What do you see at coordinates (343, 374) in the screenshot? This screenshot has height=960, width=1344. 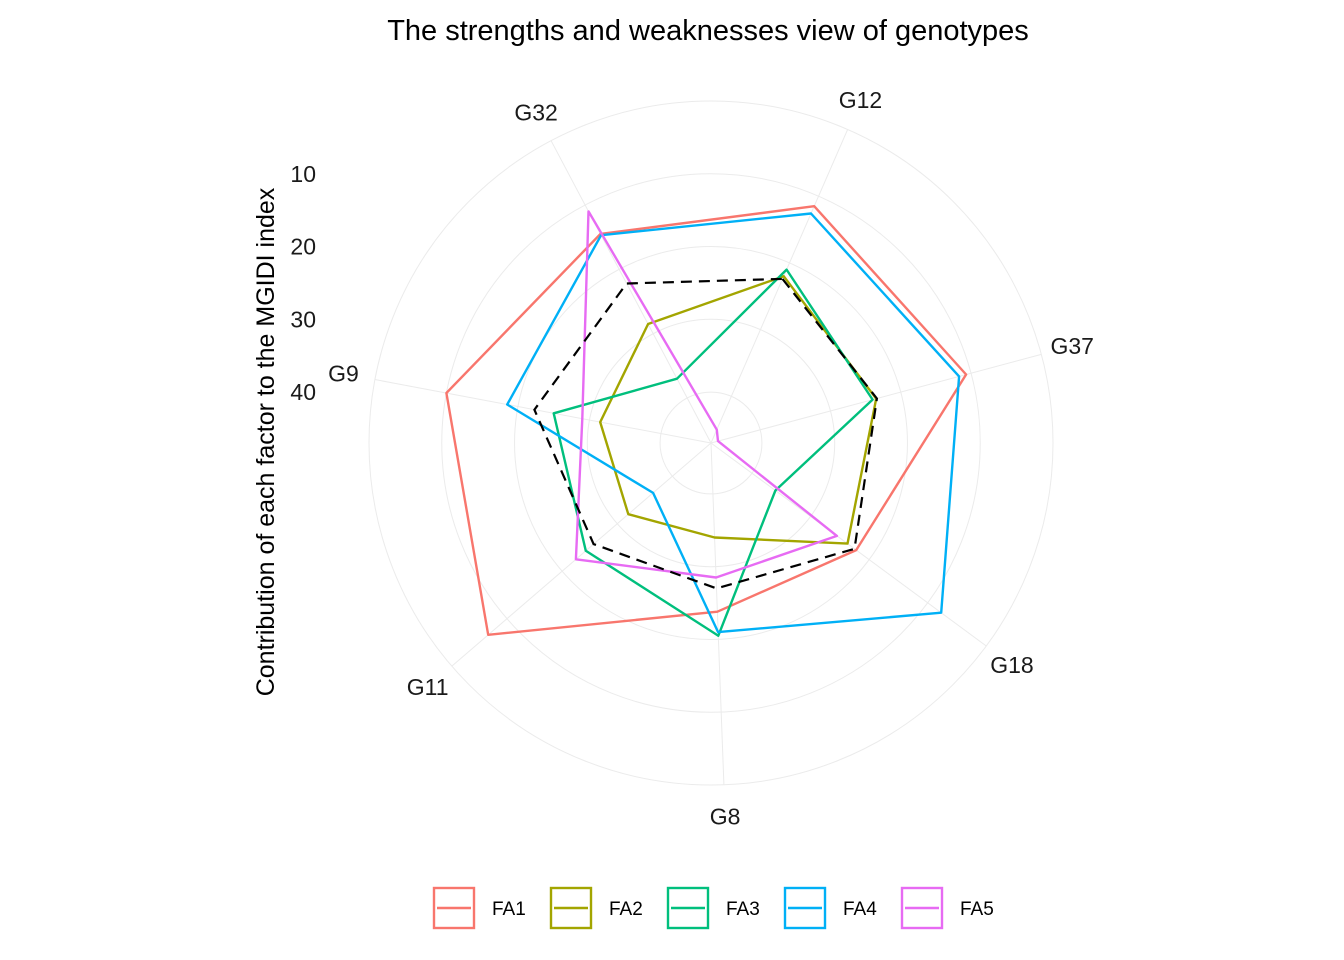 I see `category-label: G9` at bounding box center [343, 374].